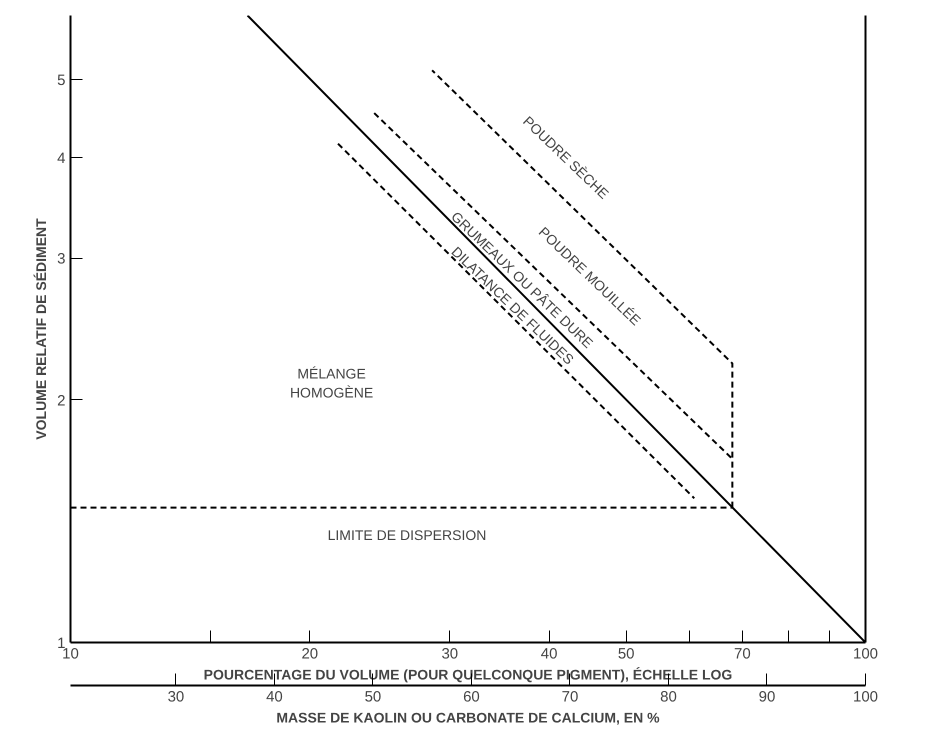 This screenshot has height=733, width=929. What do you see at coordinates (407, 534) in the screenshot?
I see `annotation: LIMITE DE DISPERSION` at bounding box center [407, 534].